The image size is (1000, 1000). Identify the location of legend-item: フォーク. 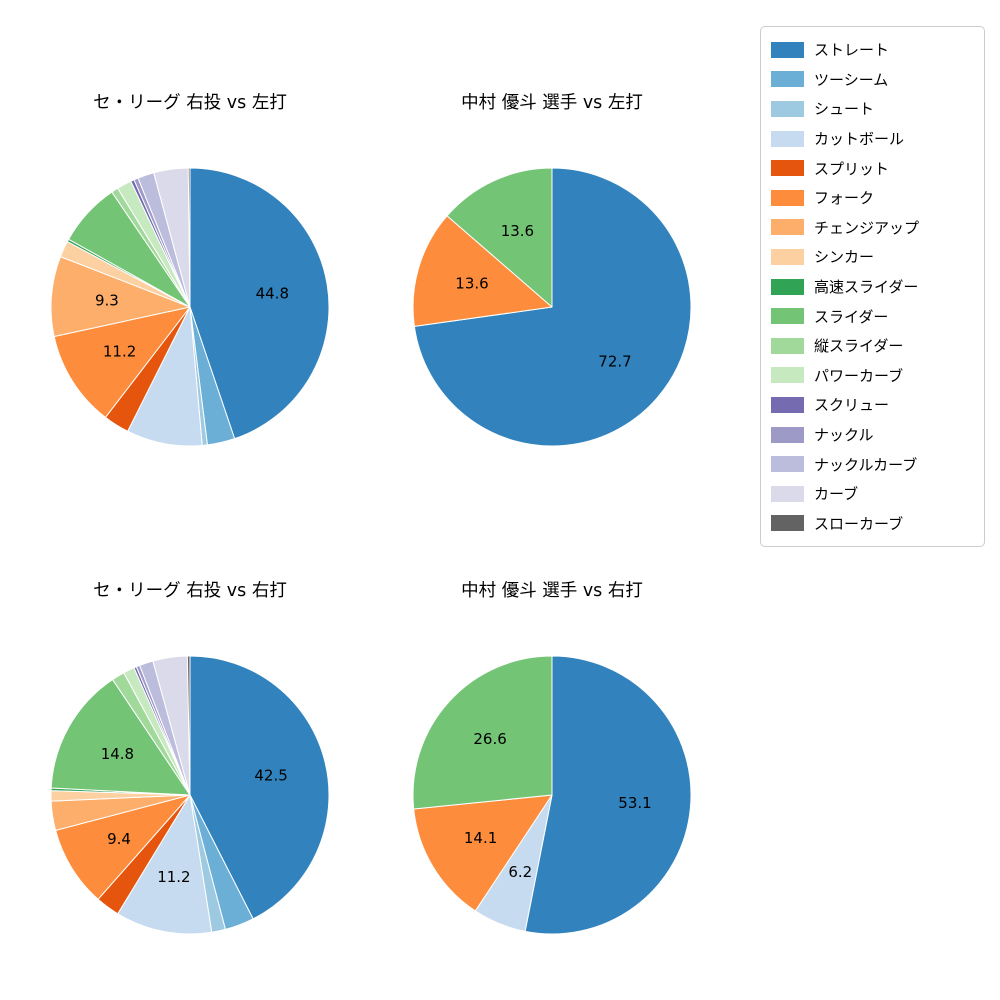
(874, 198).